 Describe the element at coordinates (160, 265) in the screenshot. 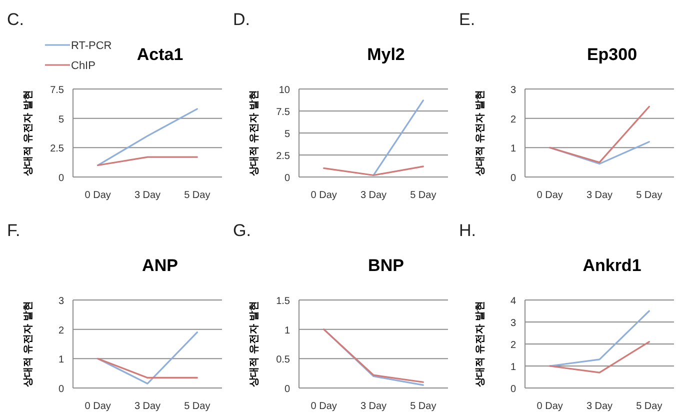

I see `chart-title: ANP` at that location.